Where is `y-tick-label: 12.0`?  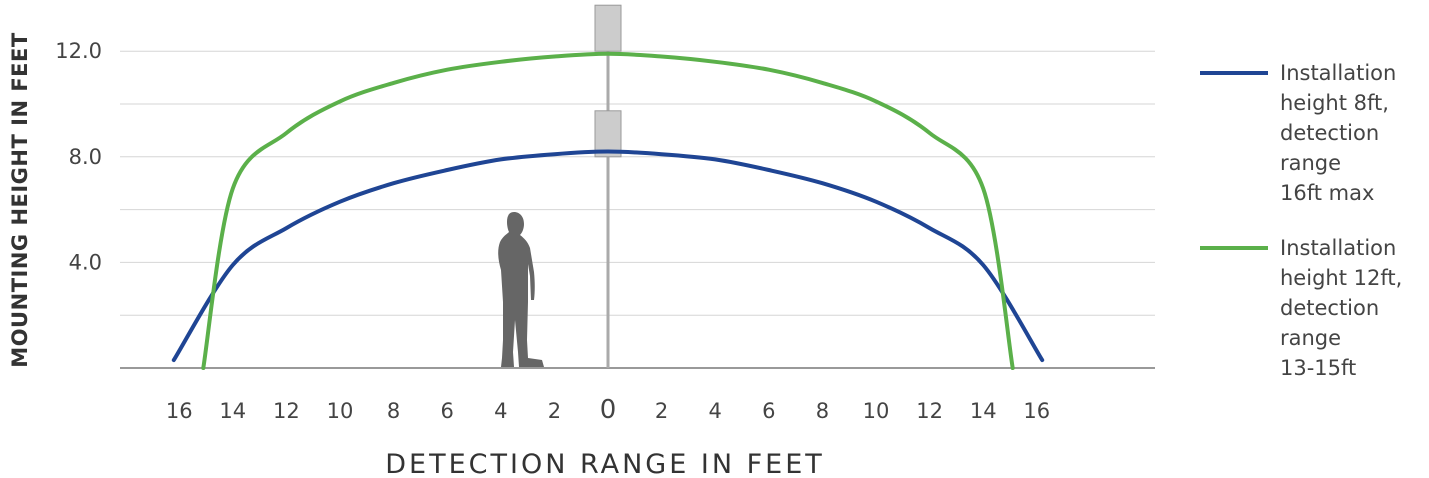 y-tick-label: 12.0 is located at coordinates (78, 51).